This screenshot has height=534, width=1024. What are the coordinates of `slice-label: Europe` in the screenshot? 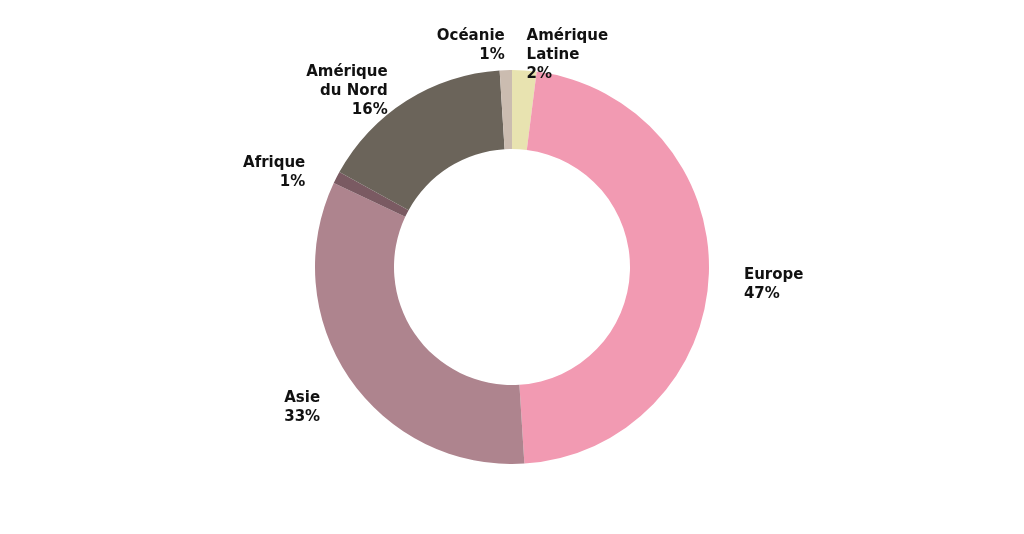 It's located at (773, 274).